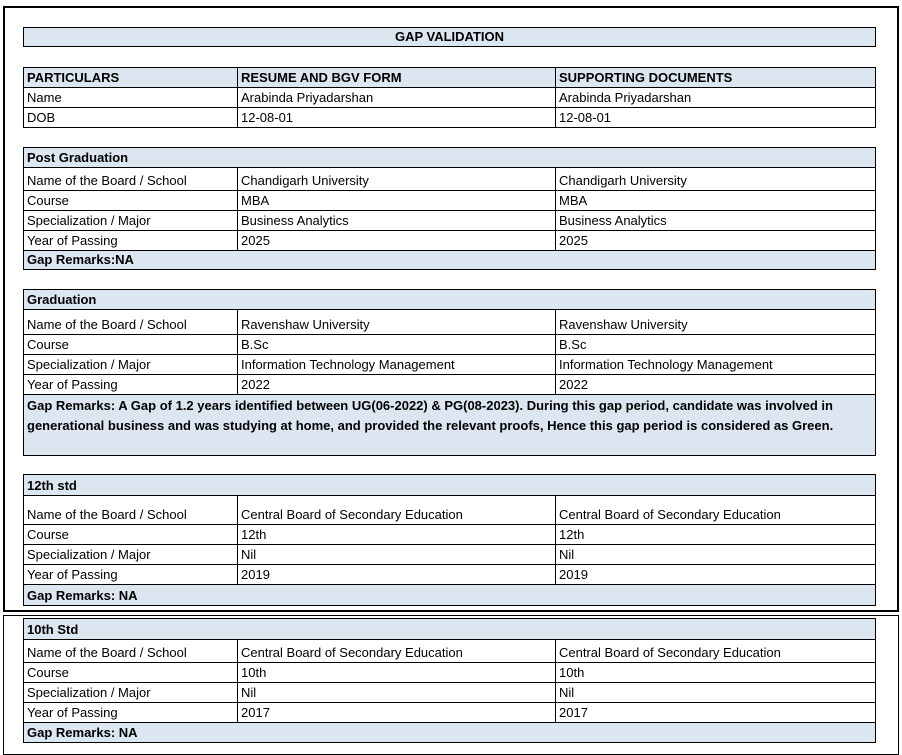 Image resolution: width=902 pixels, height=755 pixels. What do you see at coordinates (449, 260) in the screenshot?
I see `gap-remarks: Gap Remarks:NA` at bounding box center [449, 260].